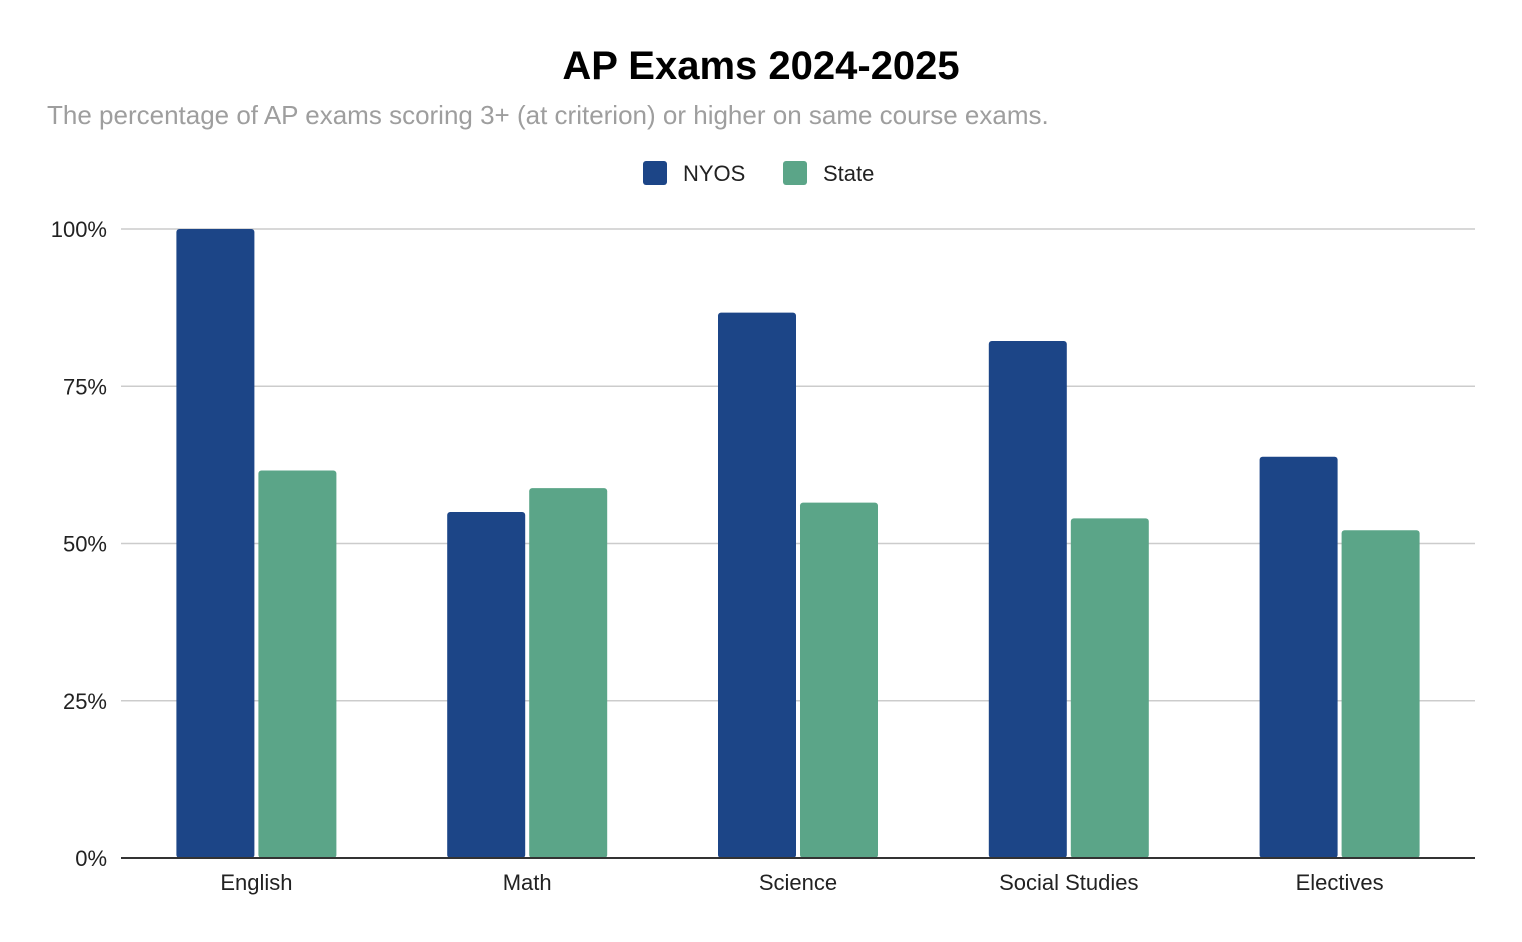  I want to click on y-tick-label: 75%, so click(85, 386).